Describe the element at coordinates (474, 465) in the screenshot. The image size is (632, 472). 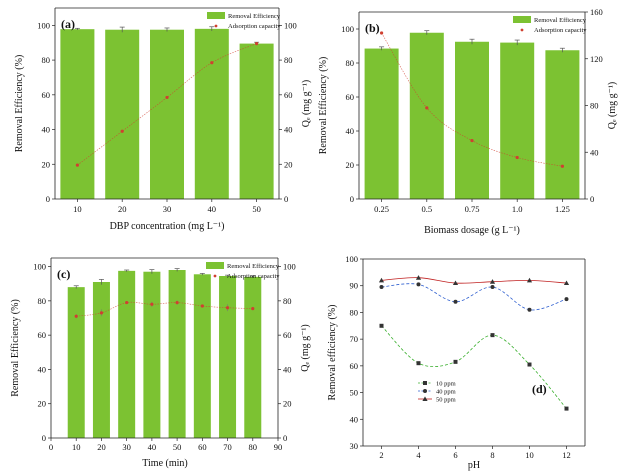
I see `x-axis-label: pH` at that location.